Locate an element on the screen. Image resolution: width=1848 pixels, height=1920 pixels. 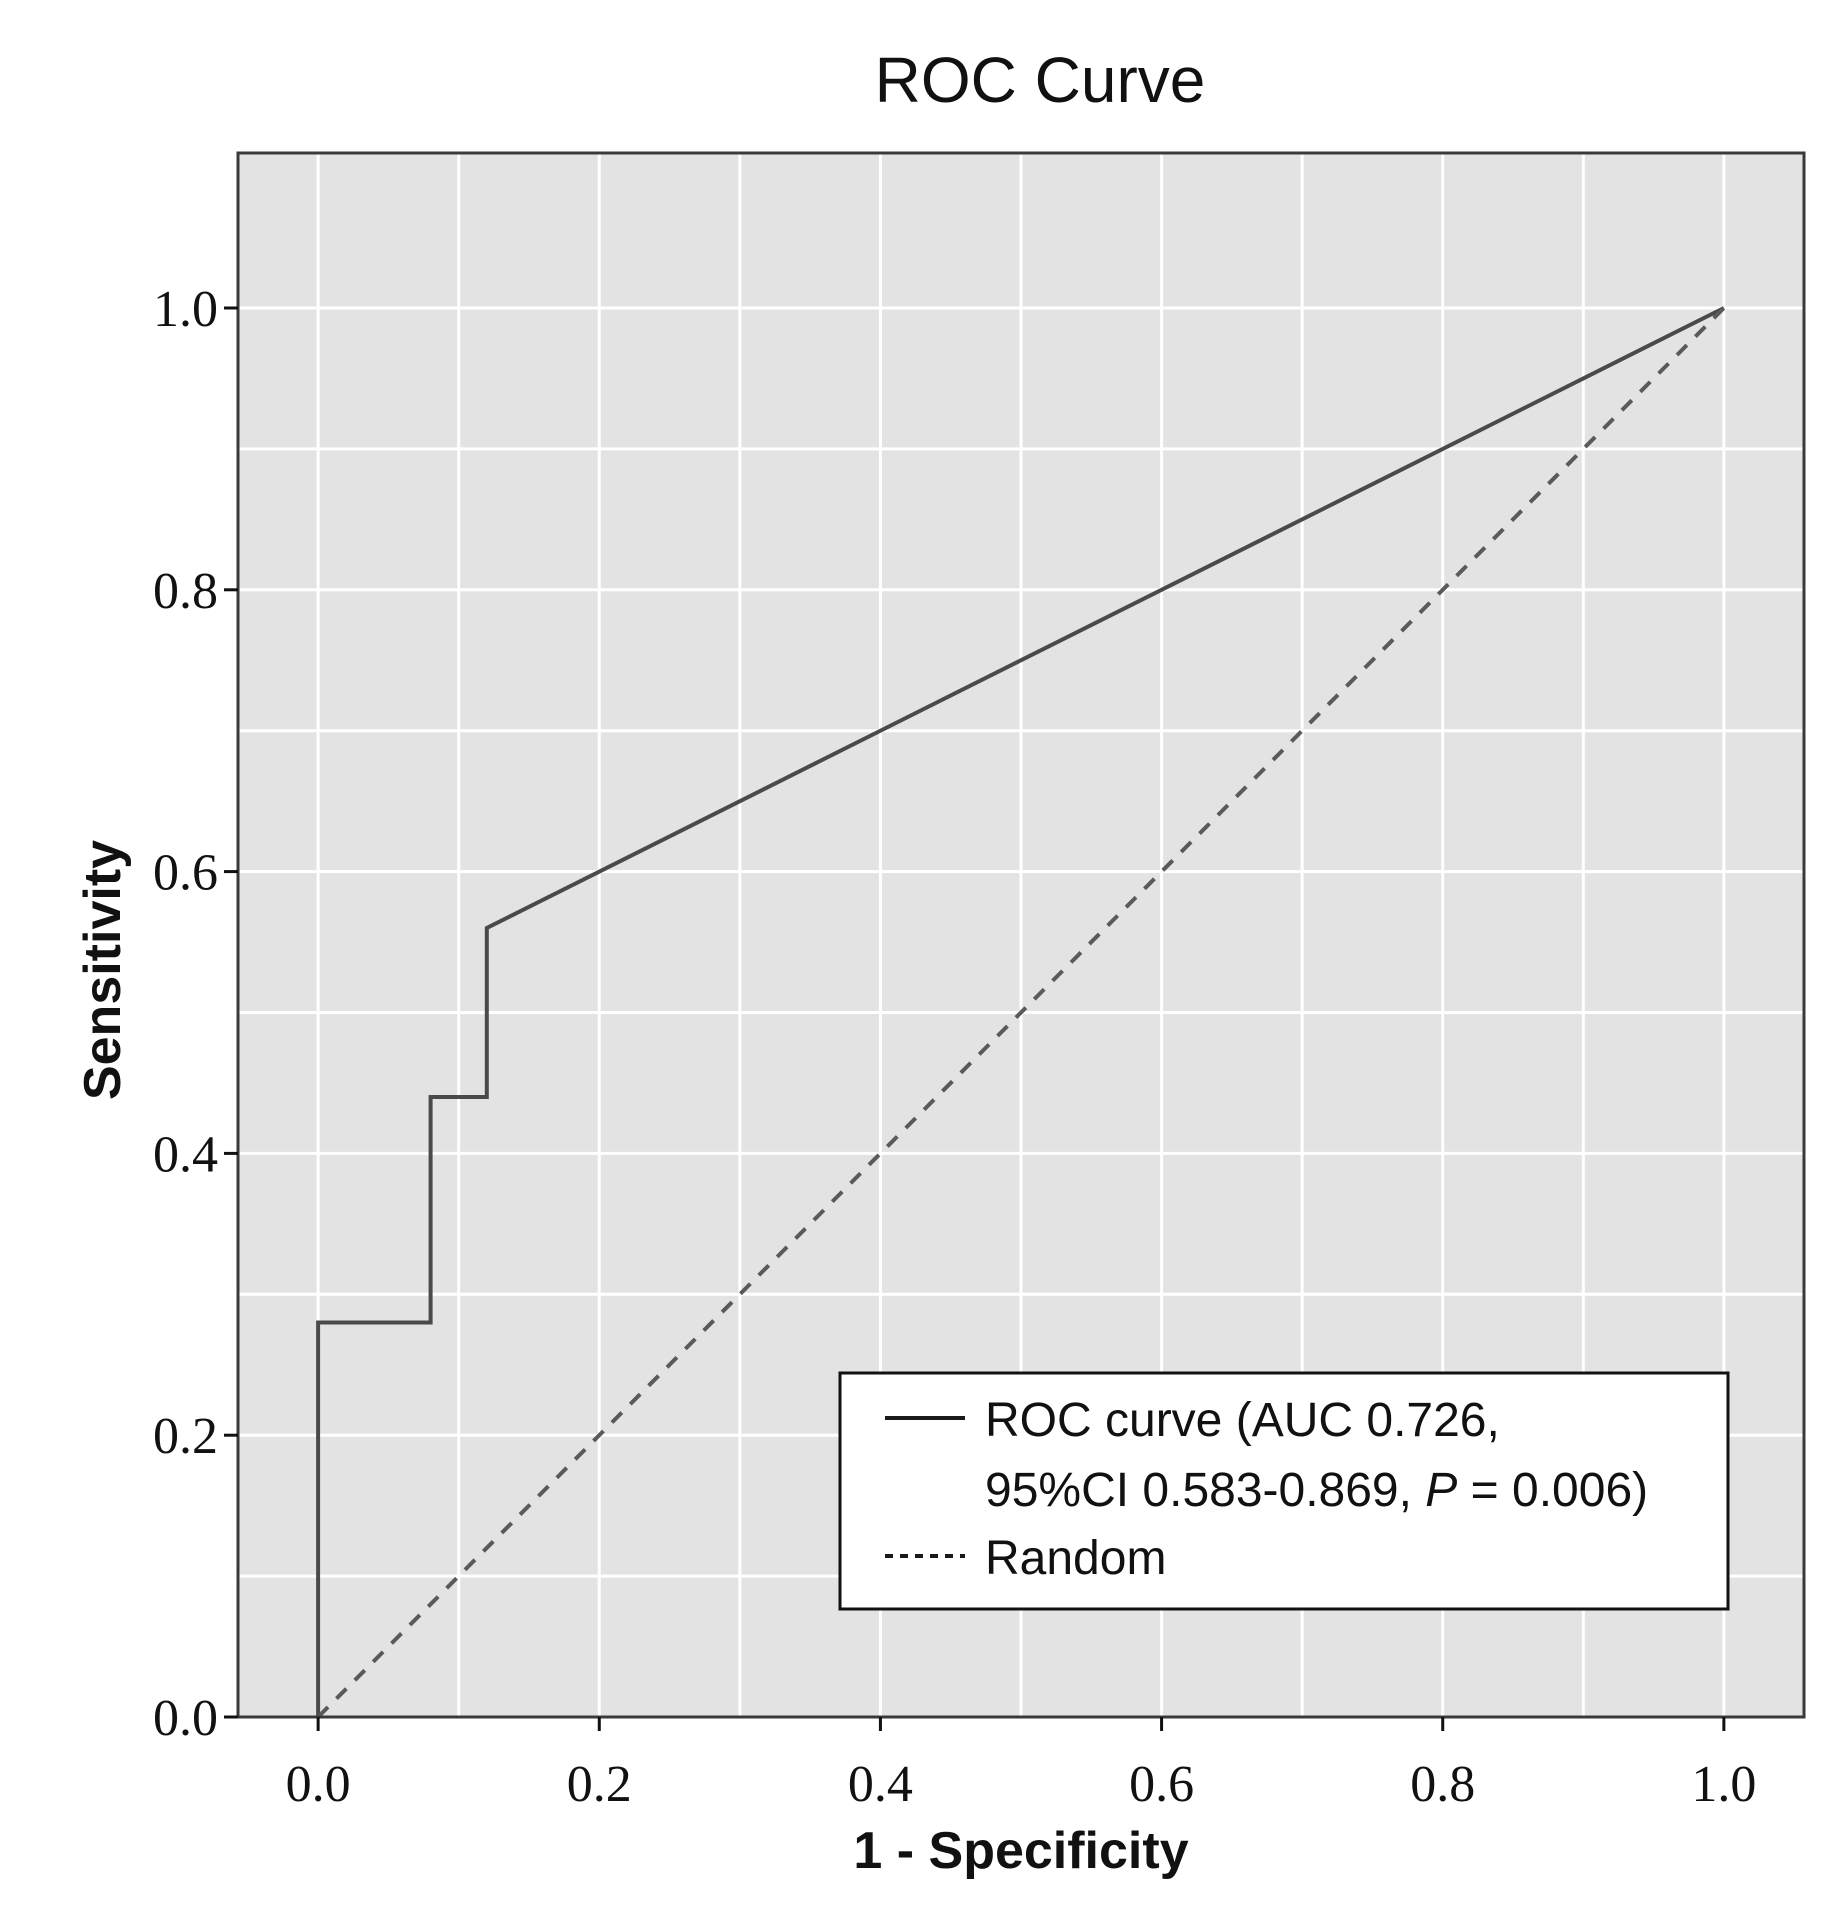
y-tick-label-3: 0.6 is located at coordinates (185, 873).